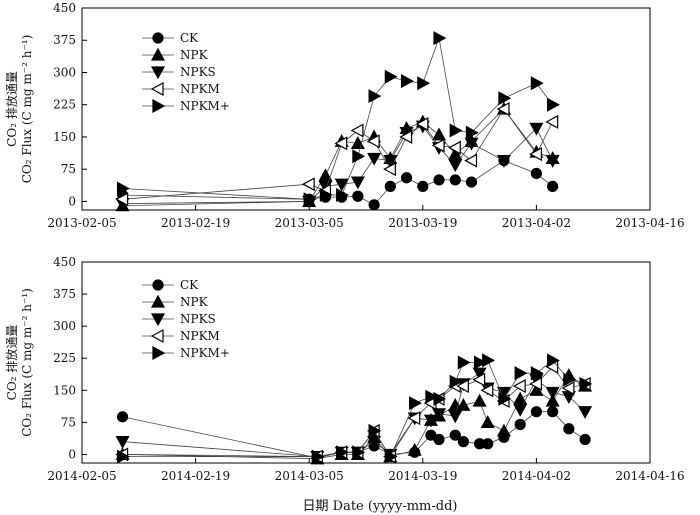 This screenshot has width=700, height=515. What do you see at coordinates (198, 319) in the screenshot?
I see `legend-label-npks: NPKS` at bounding box center [198, 319].